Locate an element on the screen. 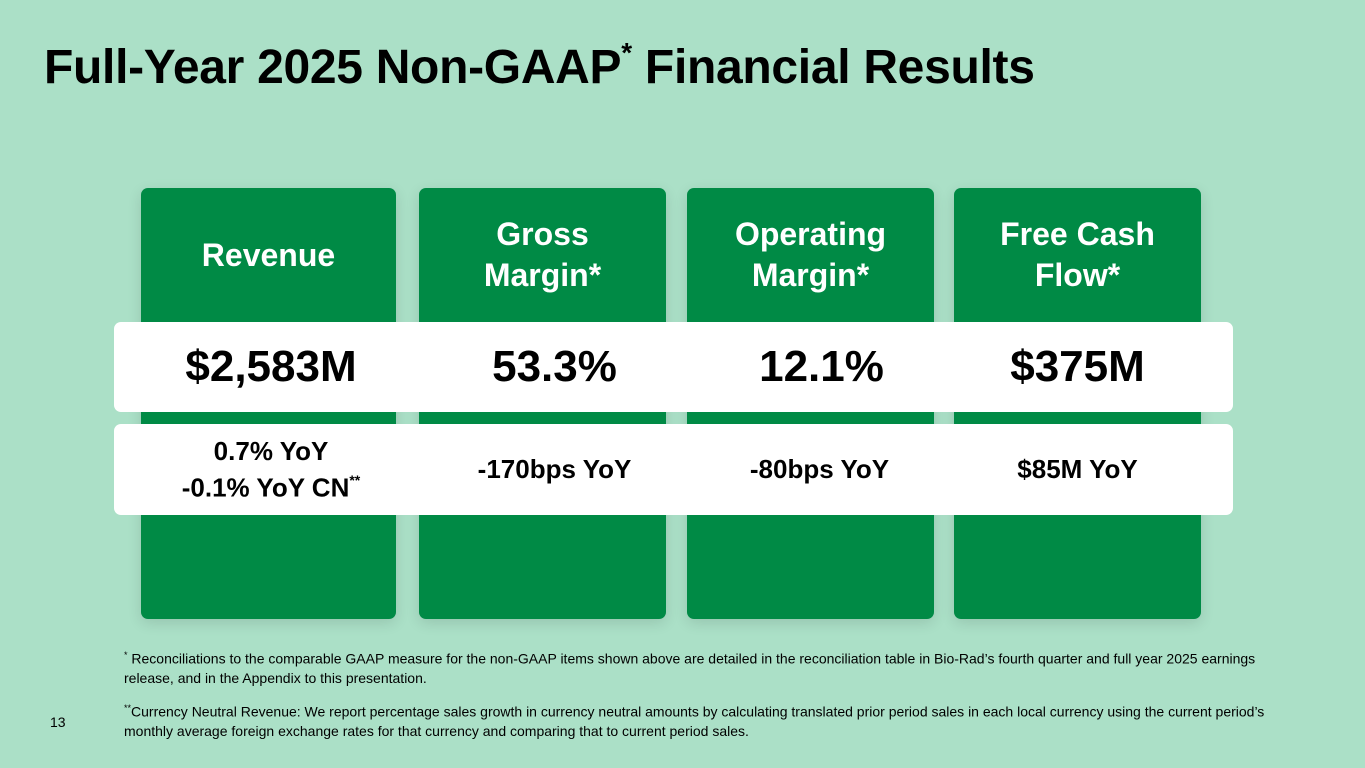  changes-band is located at coordinates (673, 469).